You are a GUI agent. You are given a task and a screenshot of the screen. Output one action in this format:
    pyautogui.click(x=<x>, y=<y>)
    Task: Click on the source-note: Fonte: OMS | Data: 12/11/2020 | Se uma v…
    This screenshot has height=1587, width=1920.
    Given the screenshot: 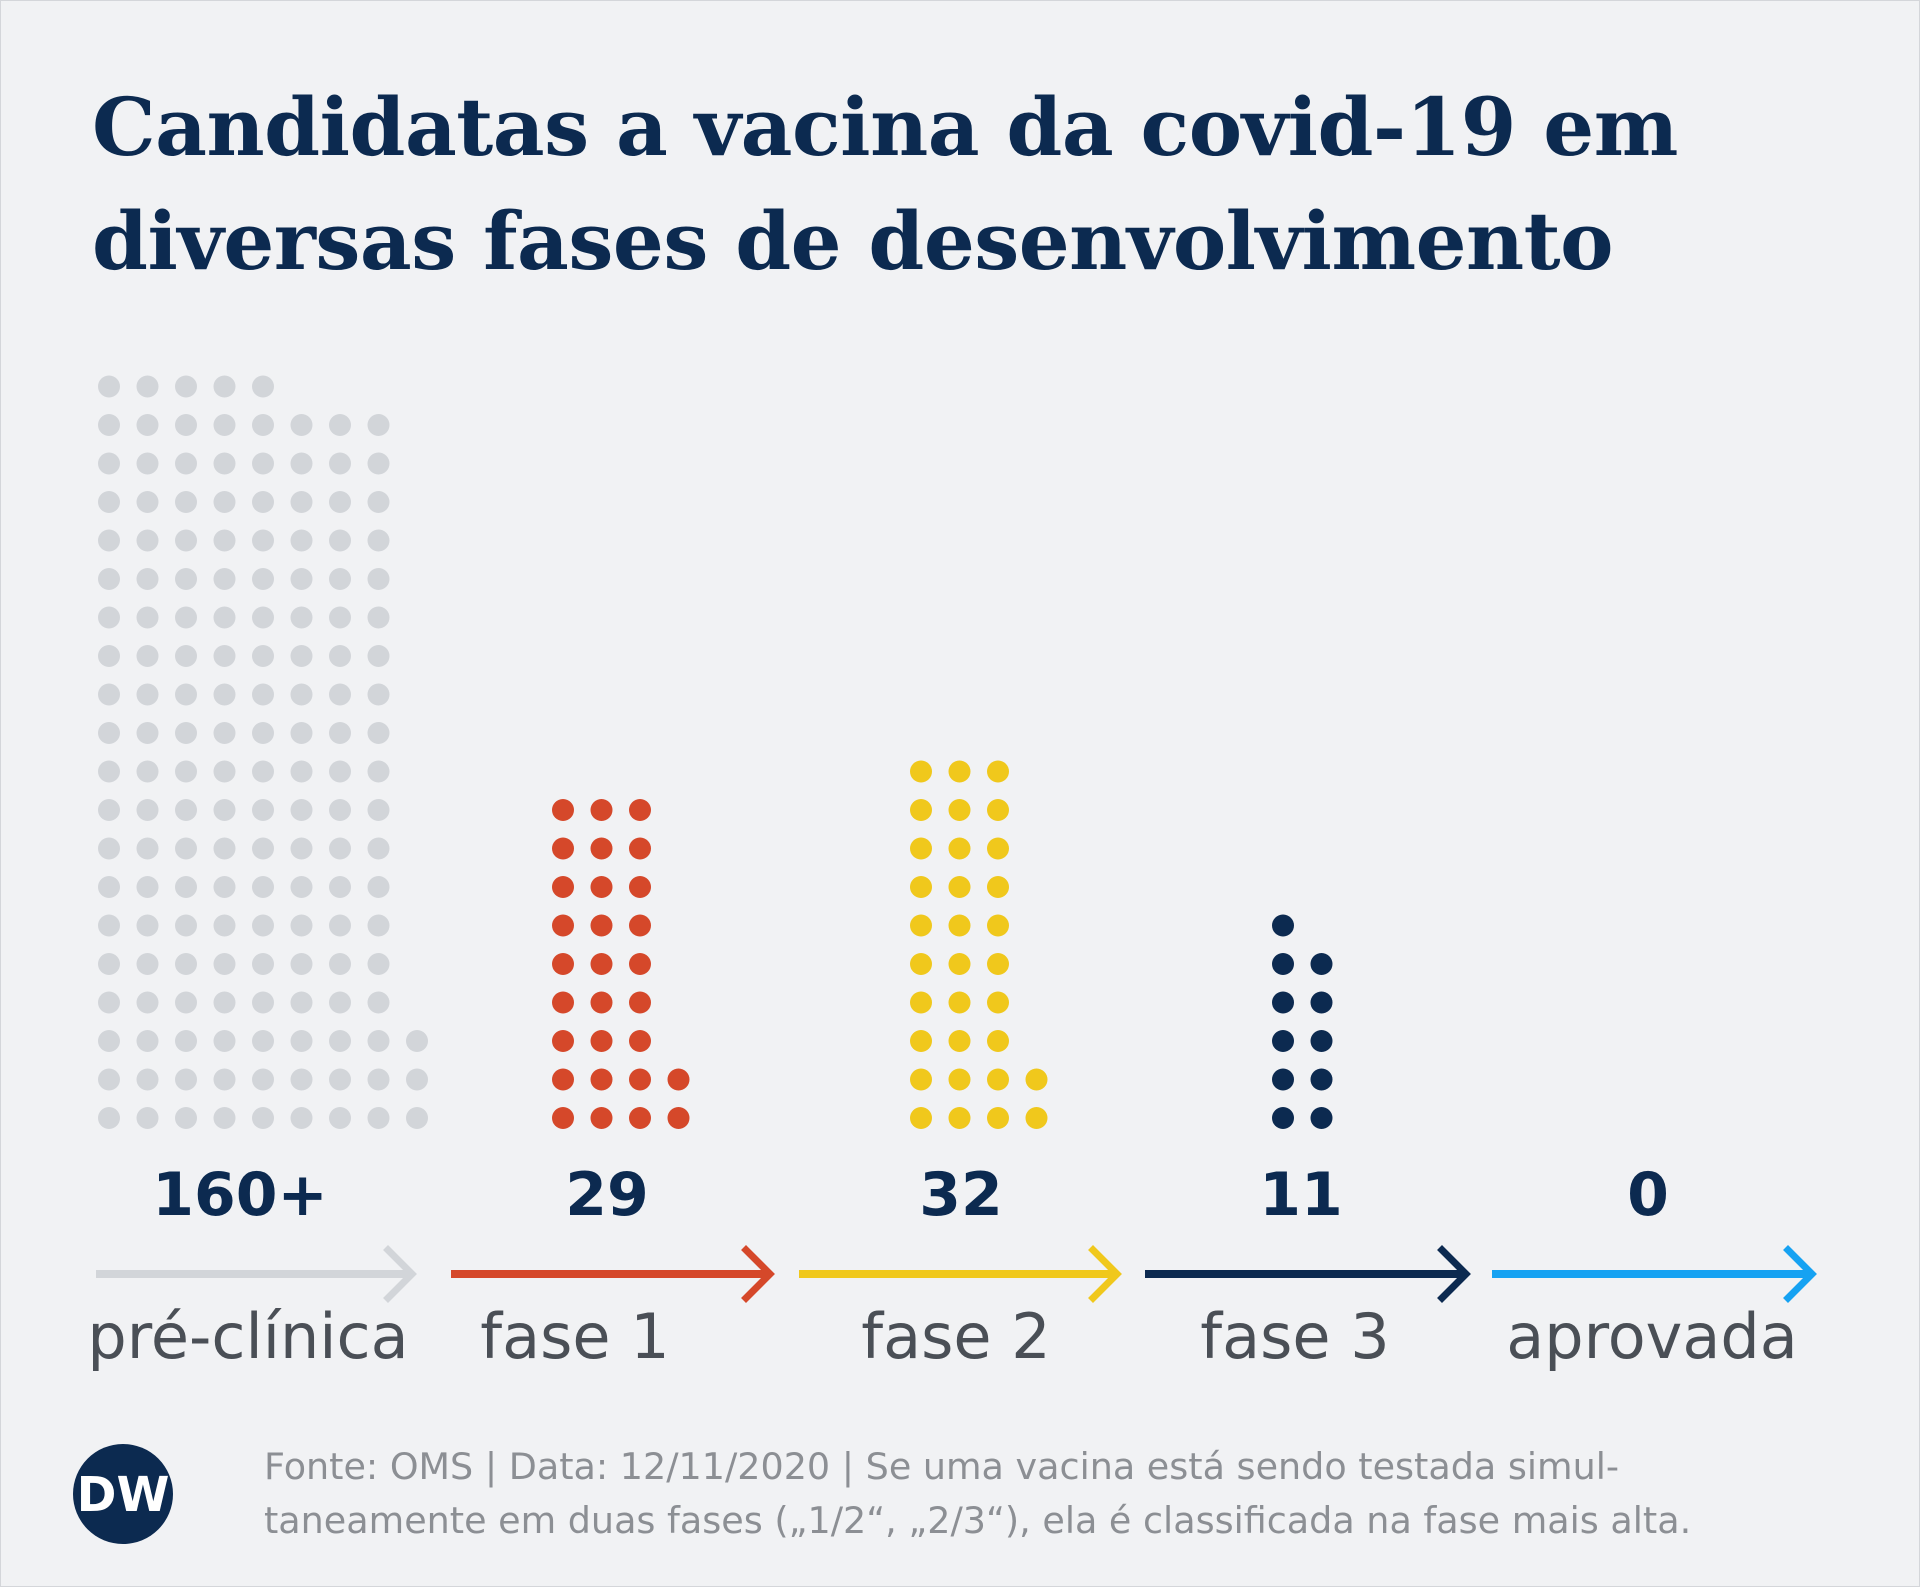 What is the action you would take?
    pyautogui.click(x=978, y=1493)
    